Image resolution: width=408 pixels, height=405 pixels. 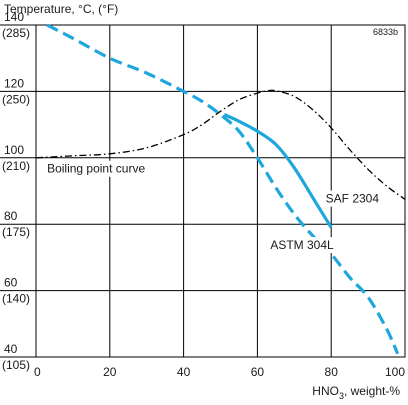 I want to click on y-tick-label-fahrenheit: (105), so click(x=16, y=365).